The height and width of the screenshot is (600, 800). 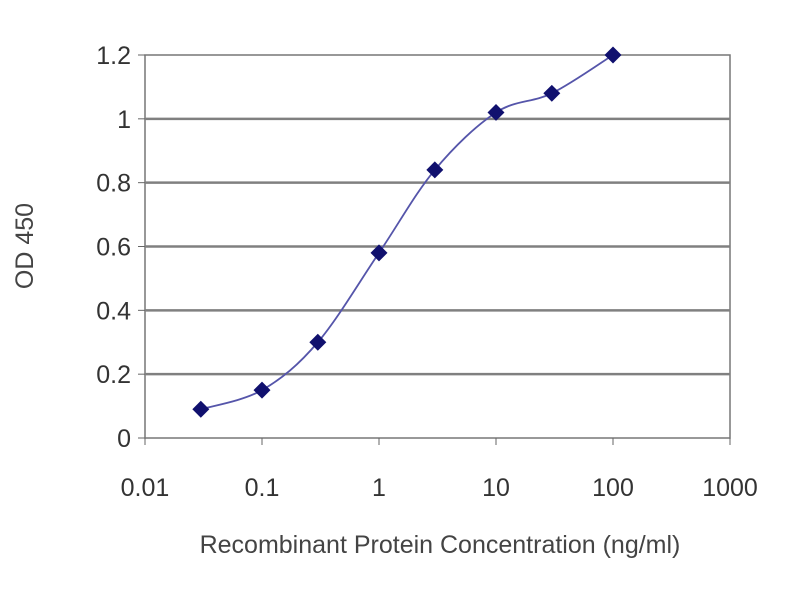 What do you see at coordinates (730, 488) in the screenshot?
I see `x-tick-label: 1000` at bounding box center [730, 488].